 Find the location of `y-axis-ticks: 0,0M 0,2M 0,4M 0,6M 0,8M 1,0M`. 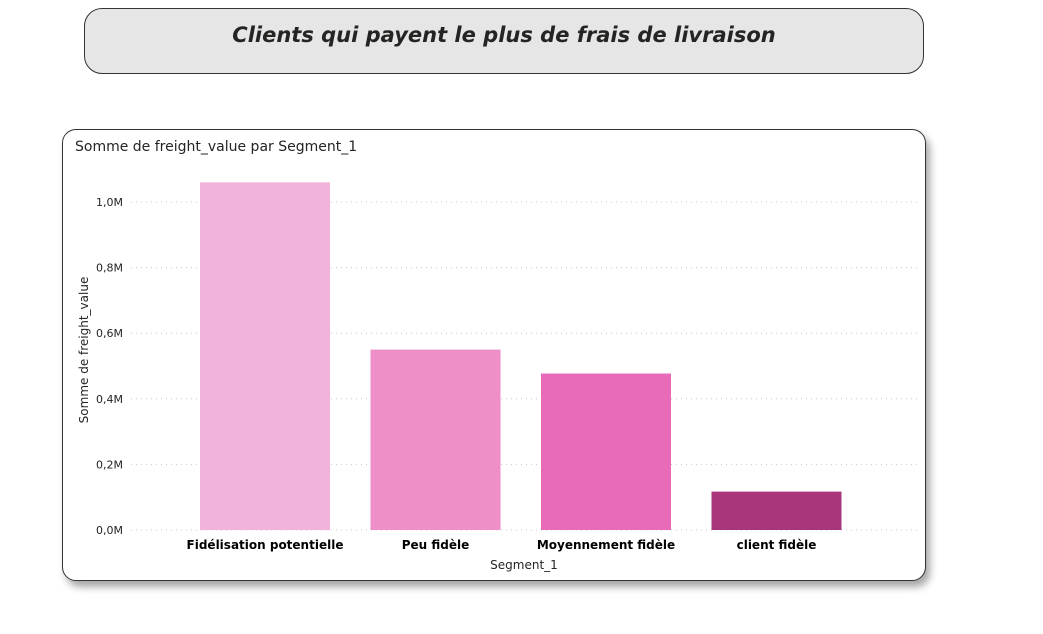

y-axis-ticks: 0,0M 0,2M 0,4M 0,6M 0,8M 1,0M is located at coordinates (109, 366).